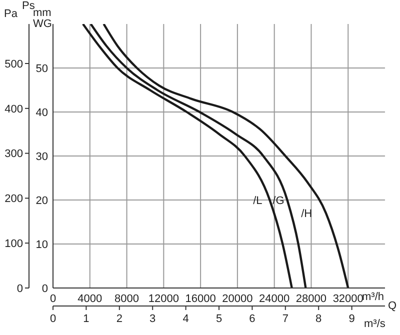 This screenshot has height=335, width=400. I want to click on x2-tick-label: 0, so click(53, 319).